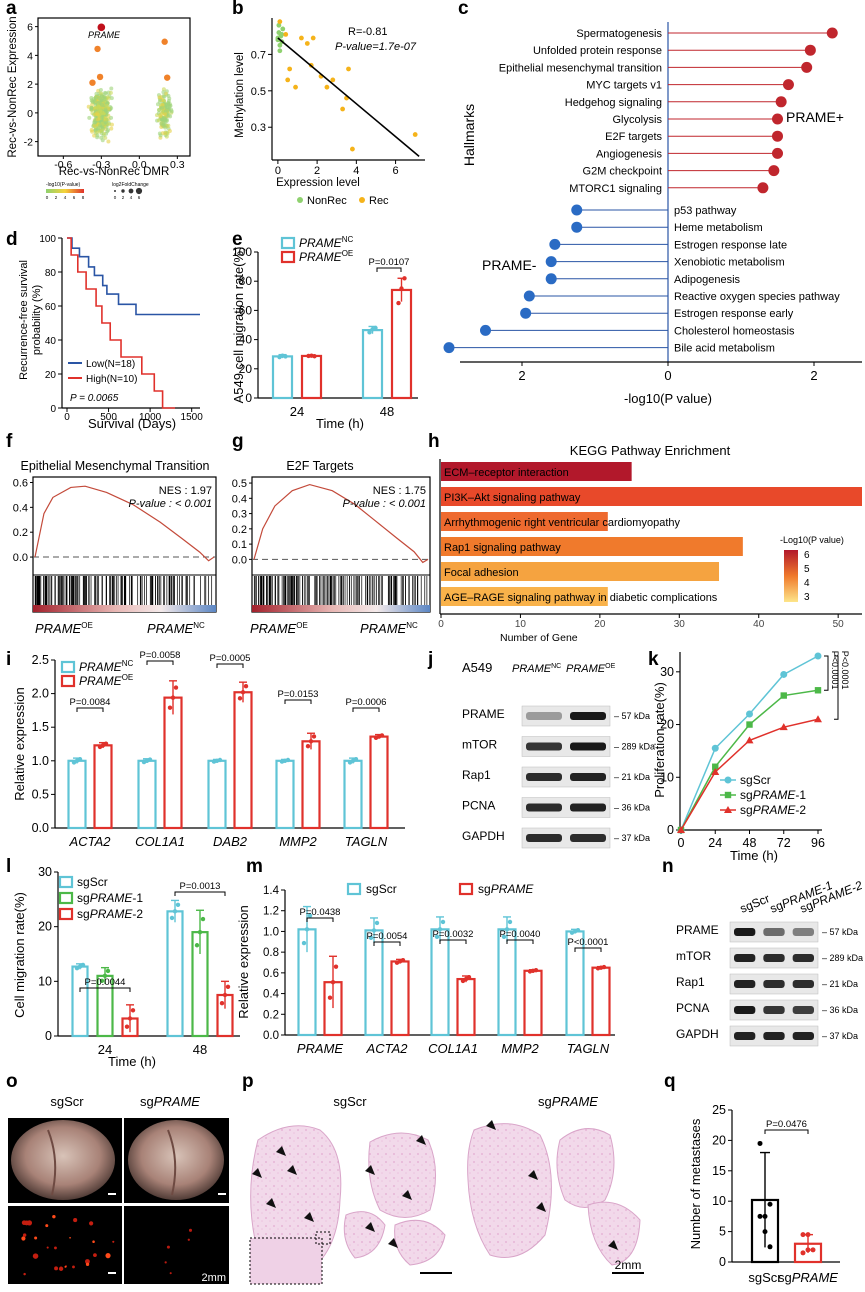  Describe the element at coordinates (619, 34) in the screenshot. I see `panel-c-term: Spermatogenesis` at that location.